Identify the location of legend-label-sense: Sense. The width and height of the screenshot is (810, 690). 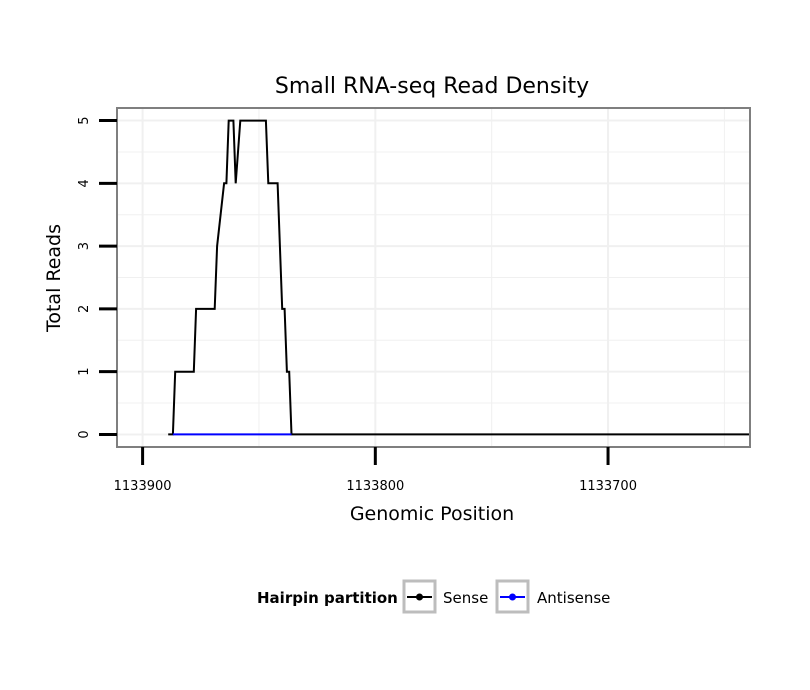
(465, 598).